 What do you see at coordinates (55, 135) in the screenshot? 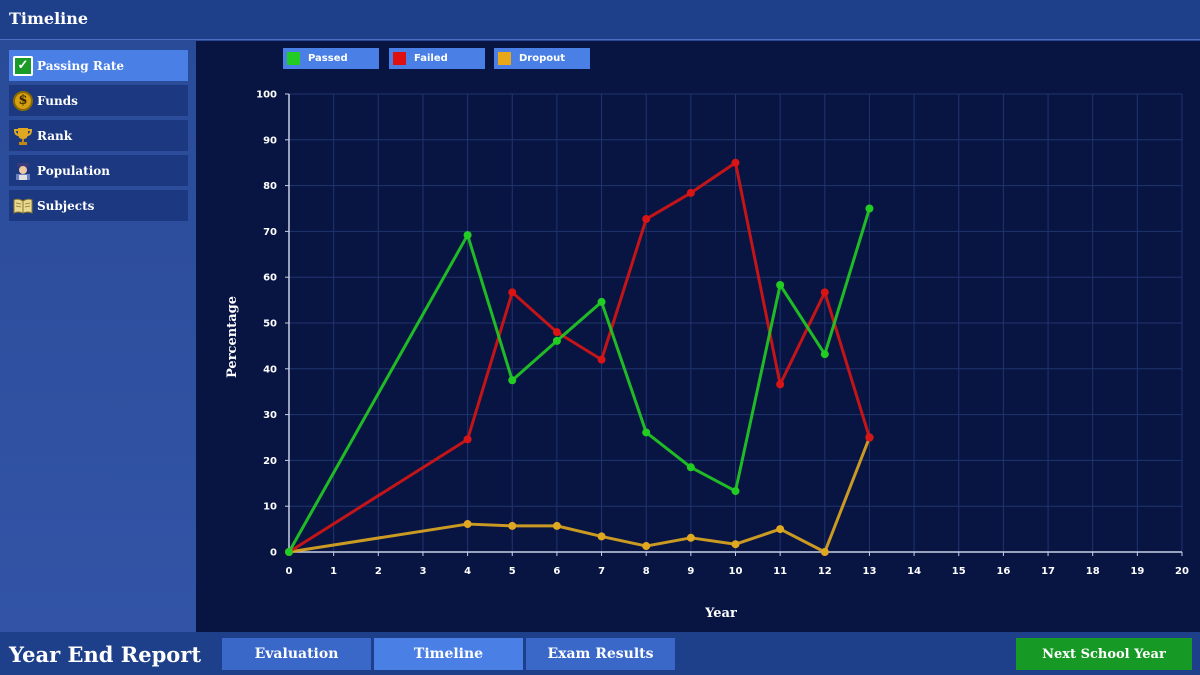
I see `sidebar-item-label: Rank` at bounding box center [55, 135].